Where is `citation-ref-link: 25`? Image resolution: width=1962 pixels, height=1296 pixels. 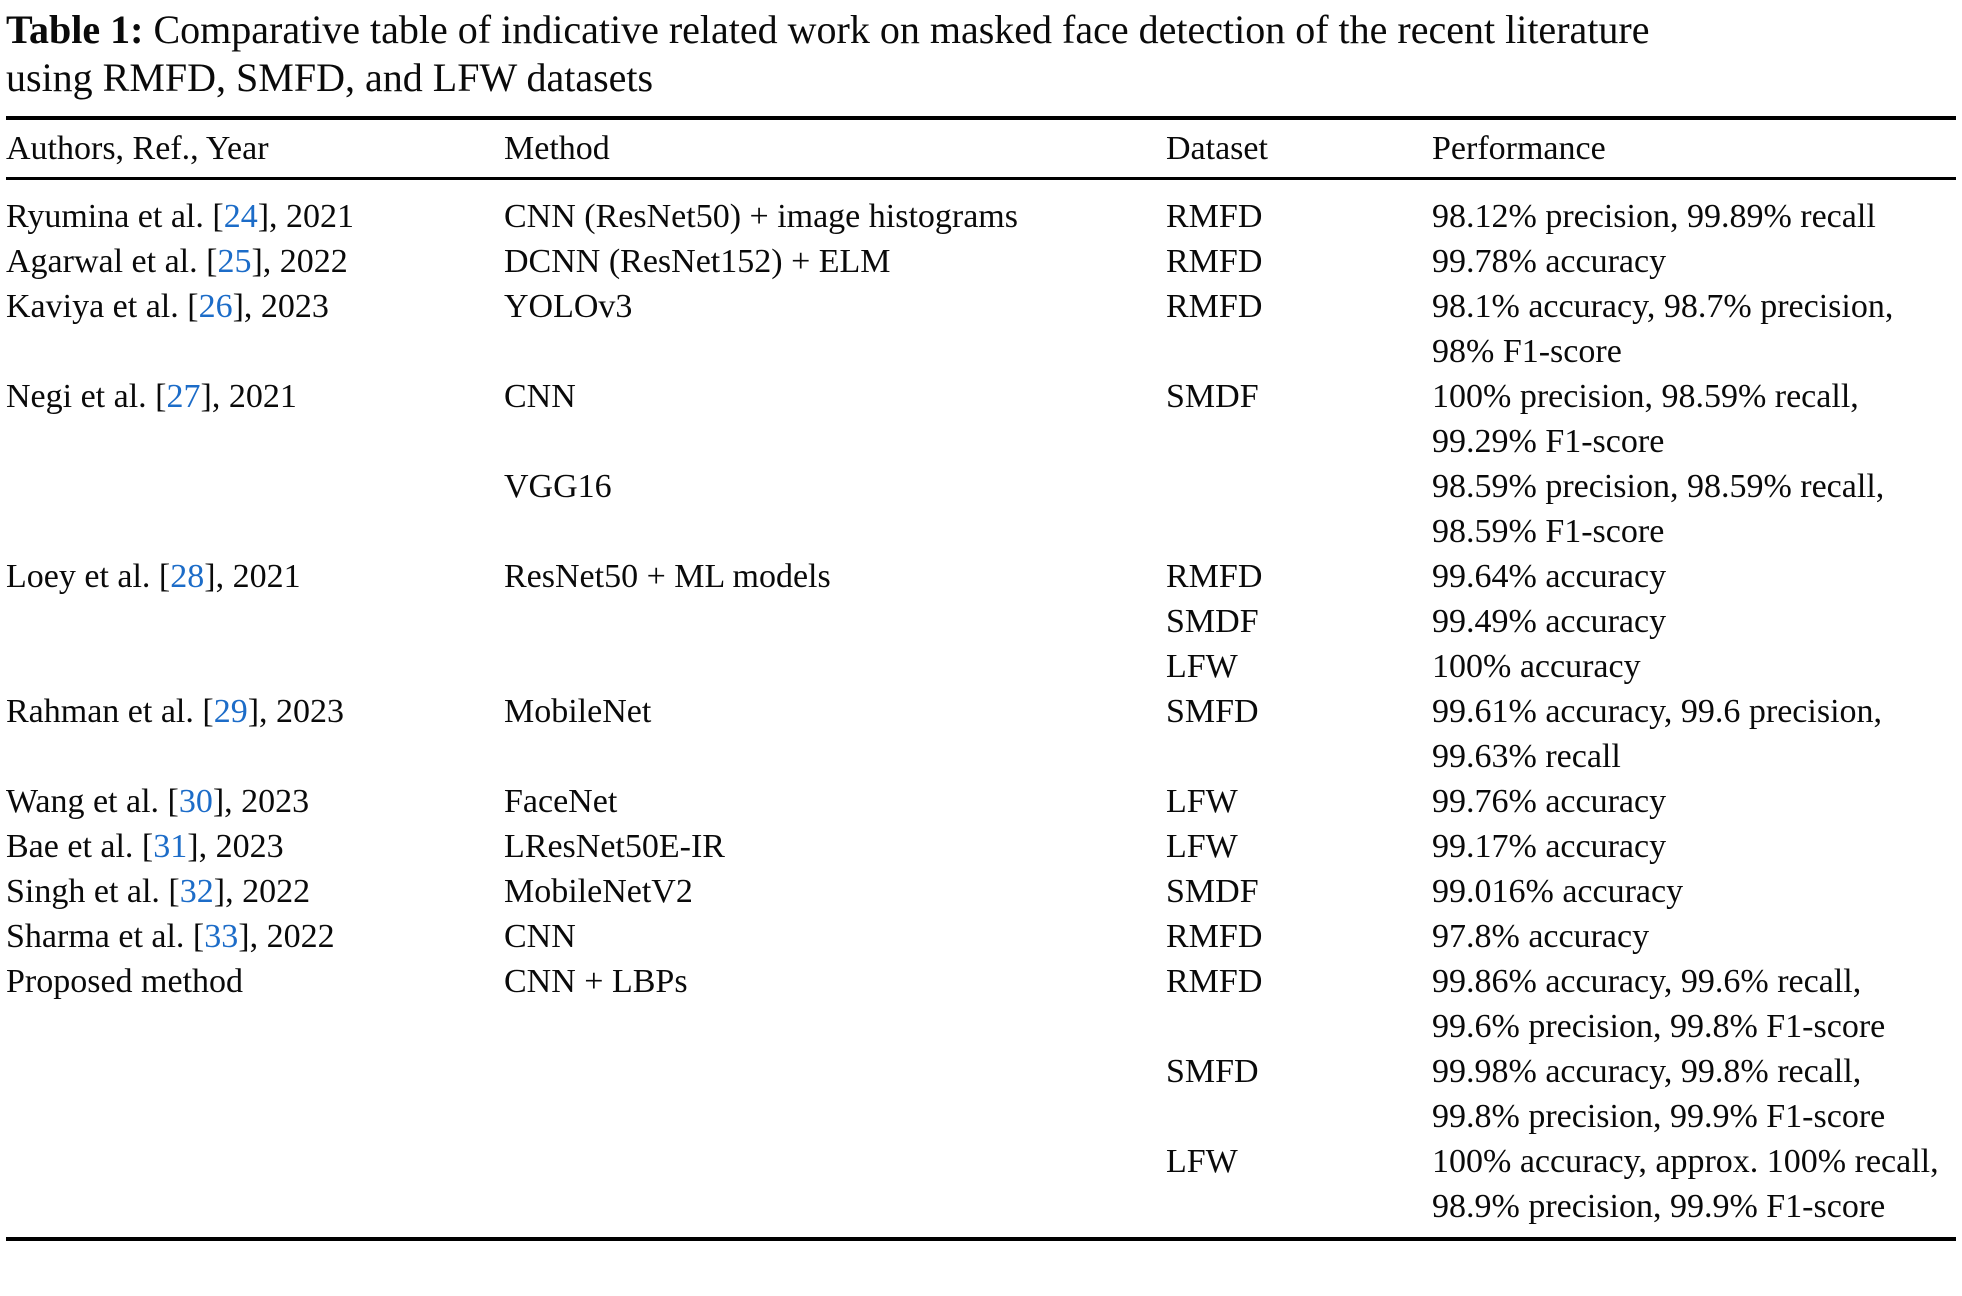
citation-ref-link: 25 is located at coordinates (234, 261).